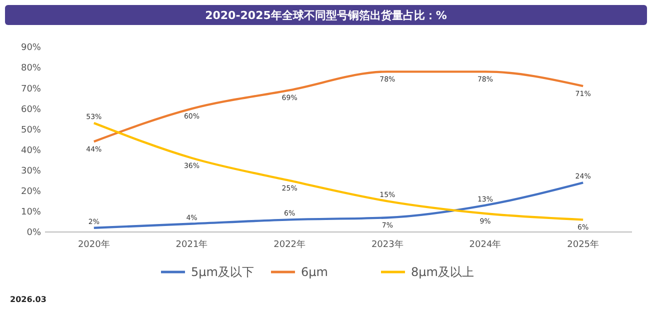  Describe the element at coordinates (31, 130) in the screenshot. I see `y-tick-label: 50%` at that location.